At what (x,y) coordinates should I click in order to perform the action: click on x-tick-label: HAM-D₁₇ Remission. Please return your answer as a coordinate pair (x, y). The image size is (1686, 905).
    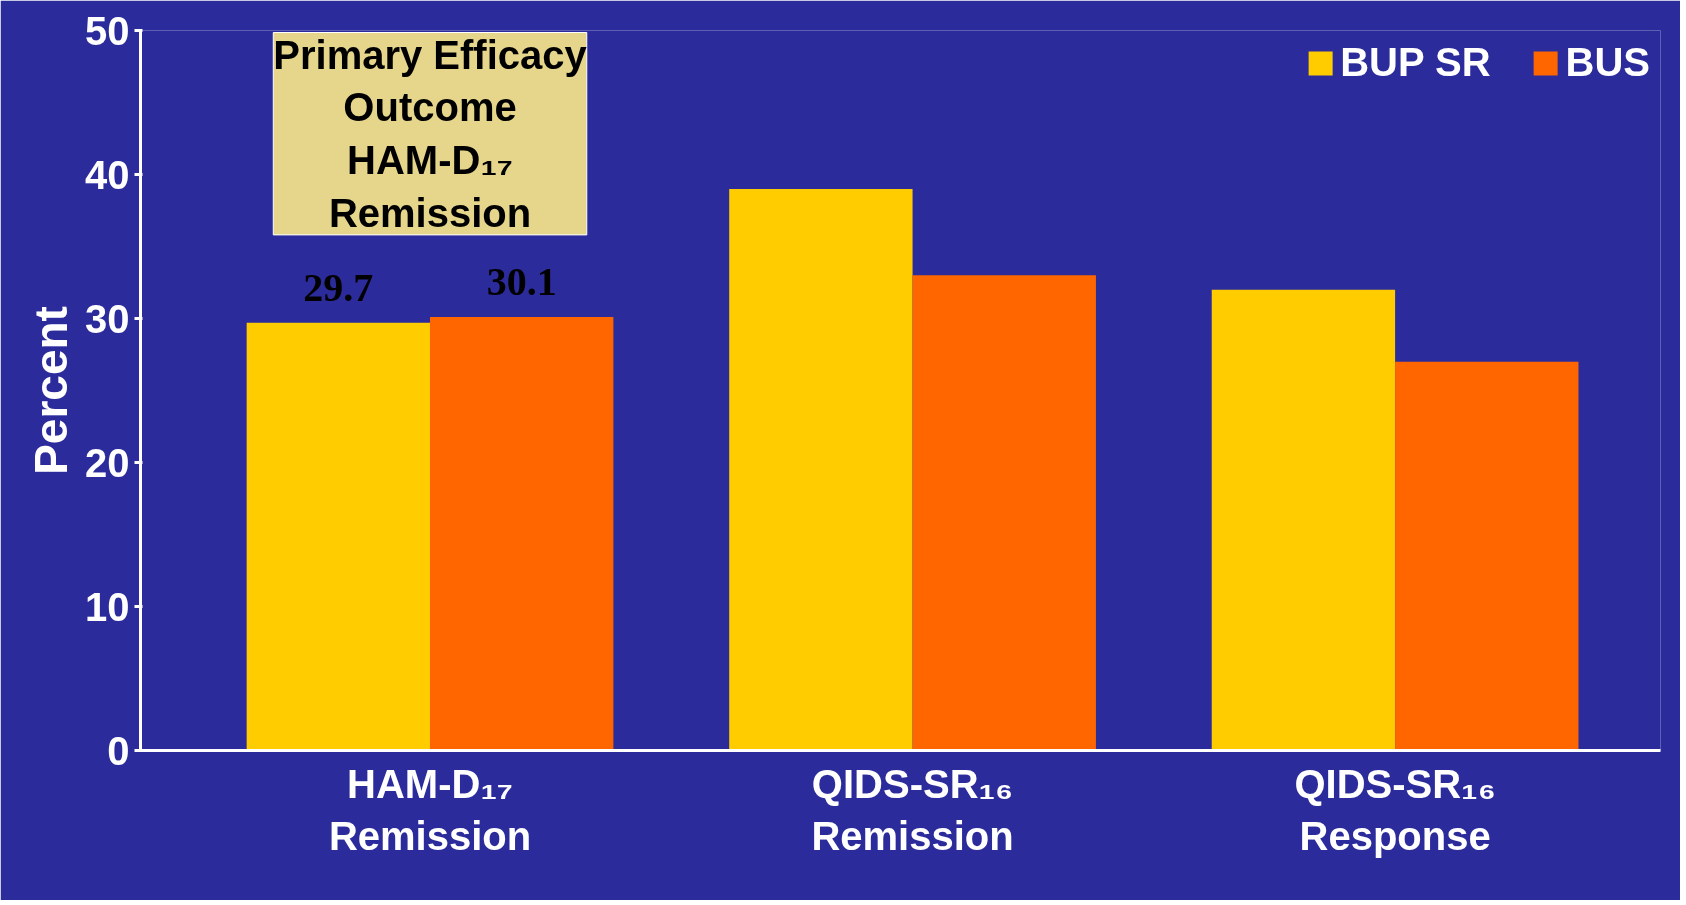
    Looking at the image, I should click on (430, 810).